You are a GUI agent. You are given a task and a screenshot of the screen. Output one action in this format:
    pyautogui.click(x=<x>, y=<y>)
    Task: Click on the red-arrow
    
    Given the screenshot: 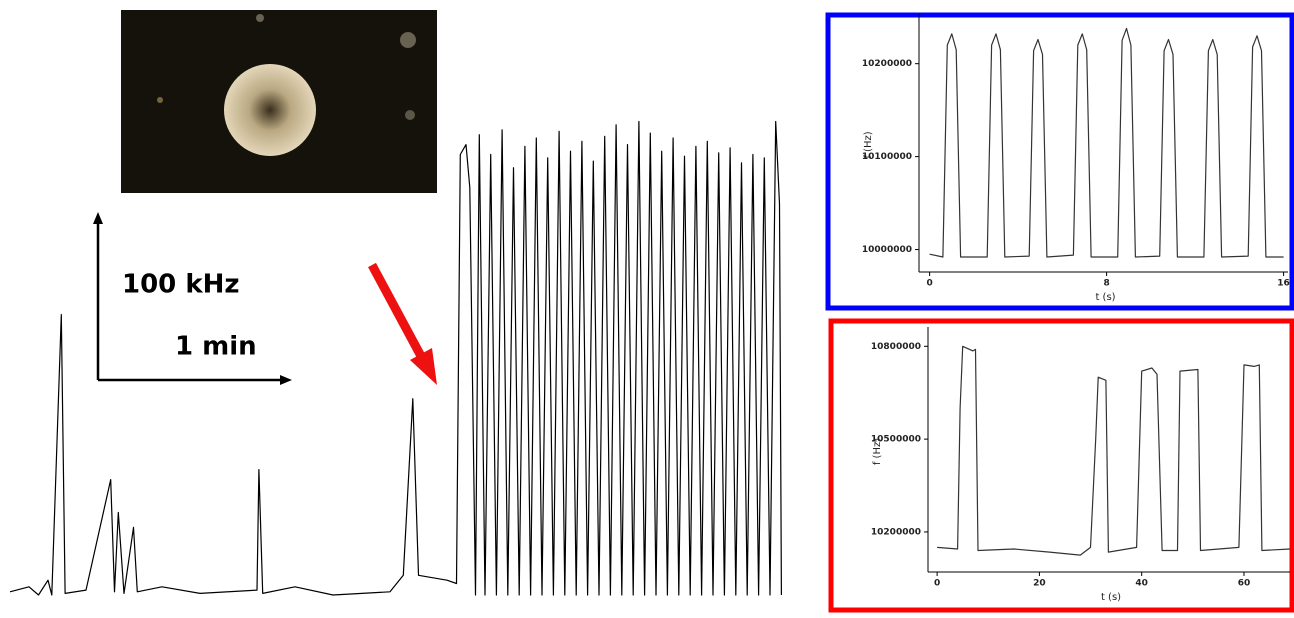 What is the action you would take?
    pyautogui.click(x=402, y=323)
    